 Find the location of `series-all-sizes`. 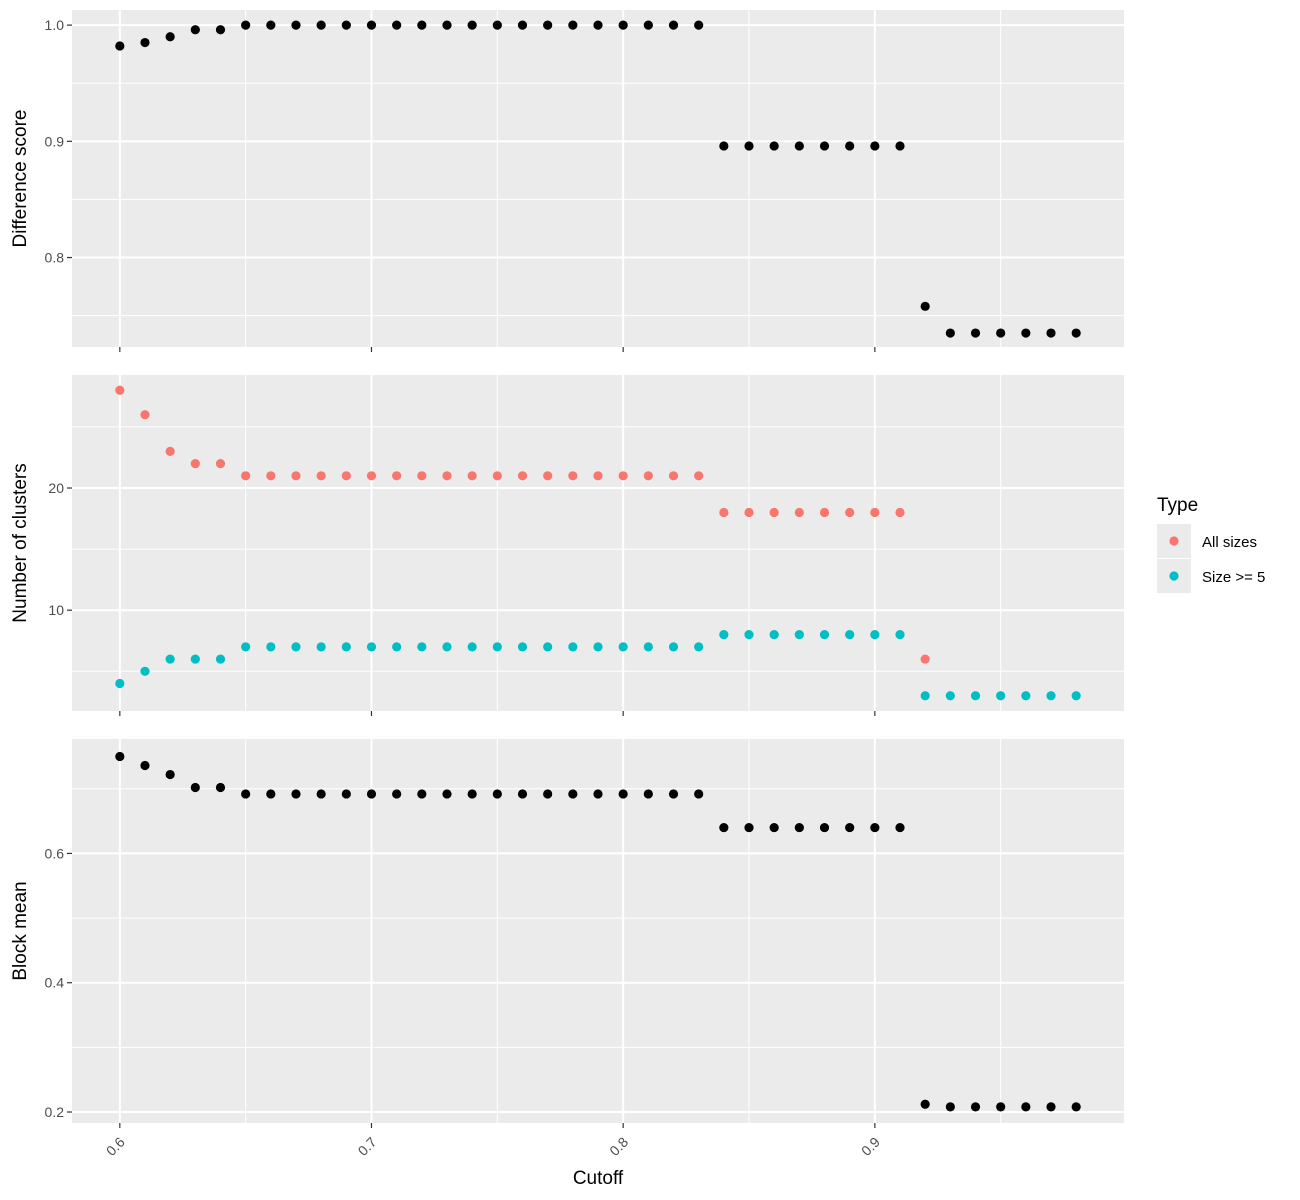

series-all-sizes is located at coordinates (522, 524).